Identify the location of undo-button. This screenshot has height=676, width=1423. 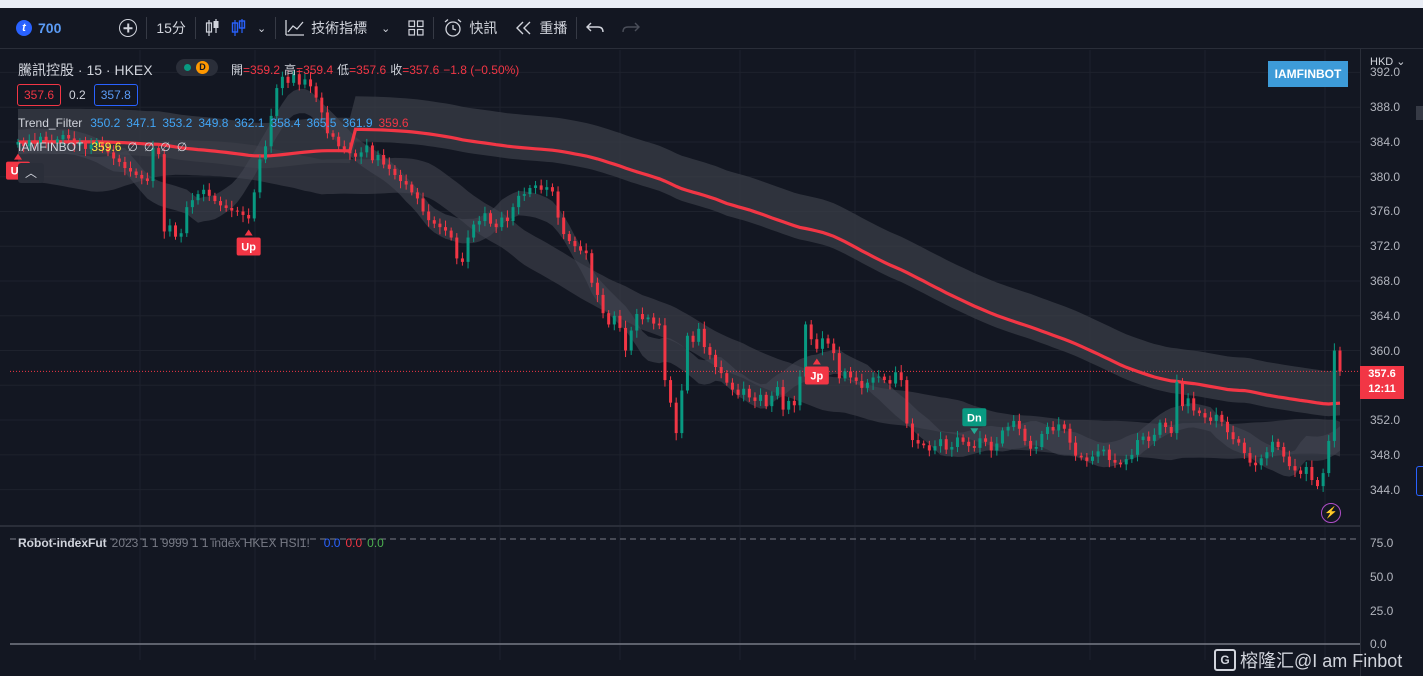
(595, 28).